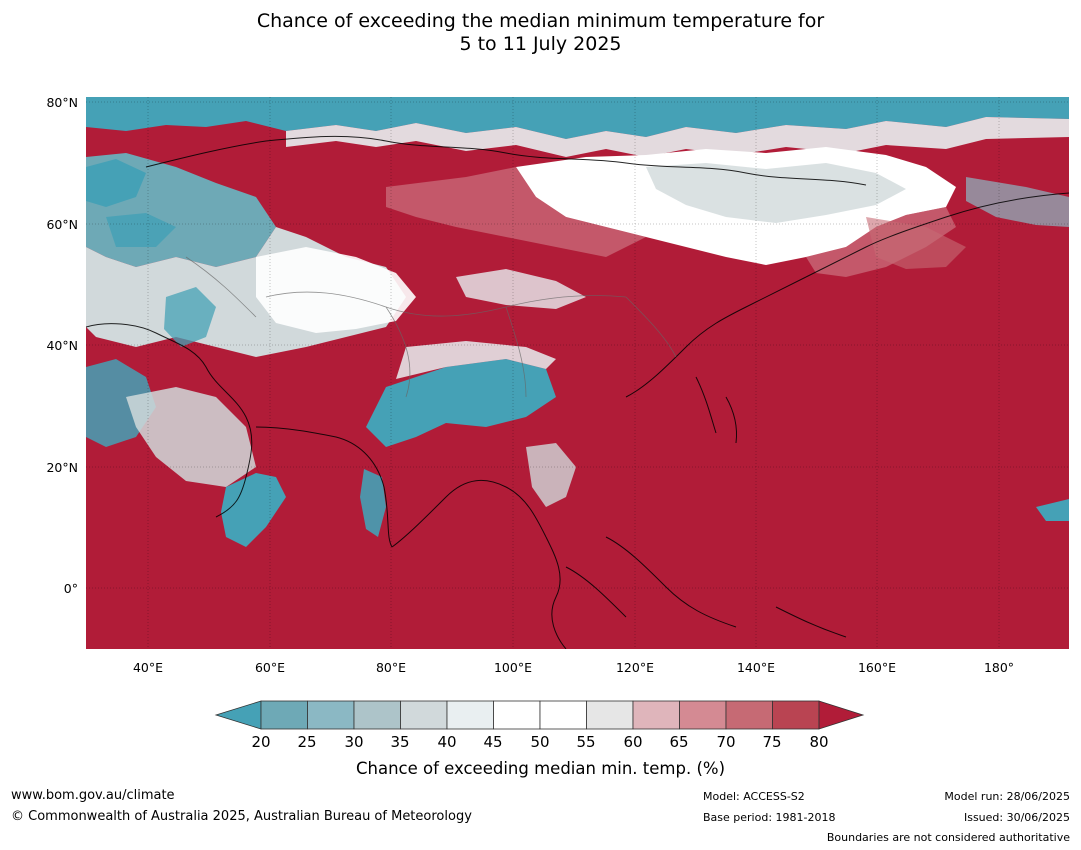 The image size is (1081, 850). Describe the element at coordinates (540, 742) in the screenshot. I see `cb-label-50: 50` at that location.